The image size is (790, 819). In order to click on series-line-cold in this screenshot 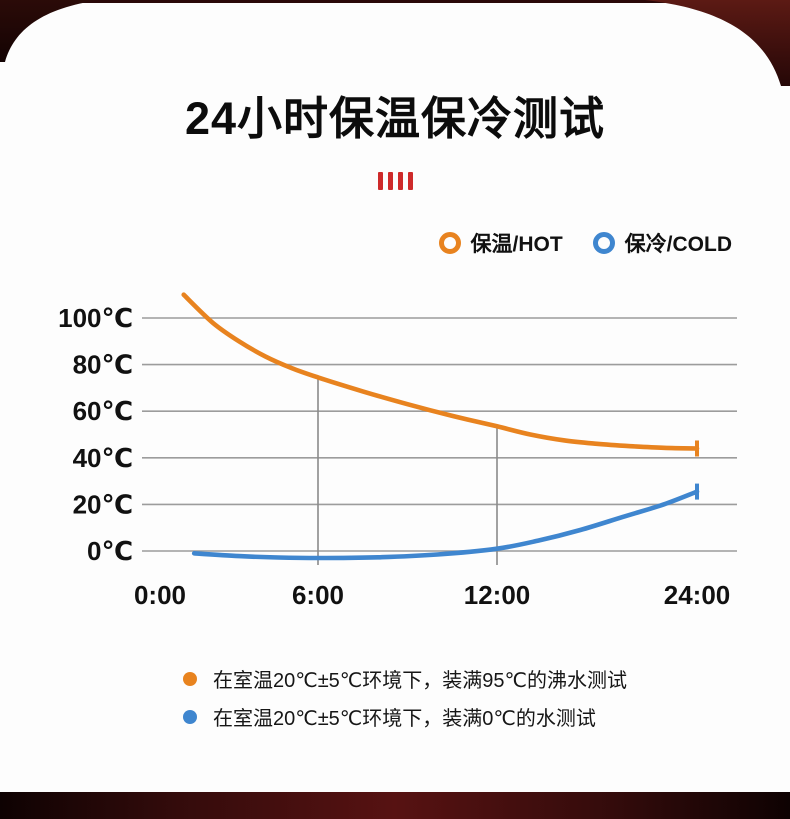, I will do `click(445, 525)`.